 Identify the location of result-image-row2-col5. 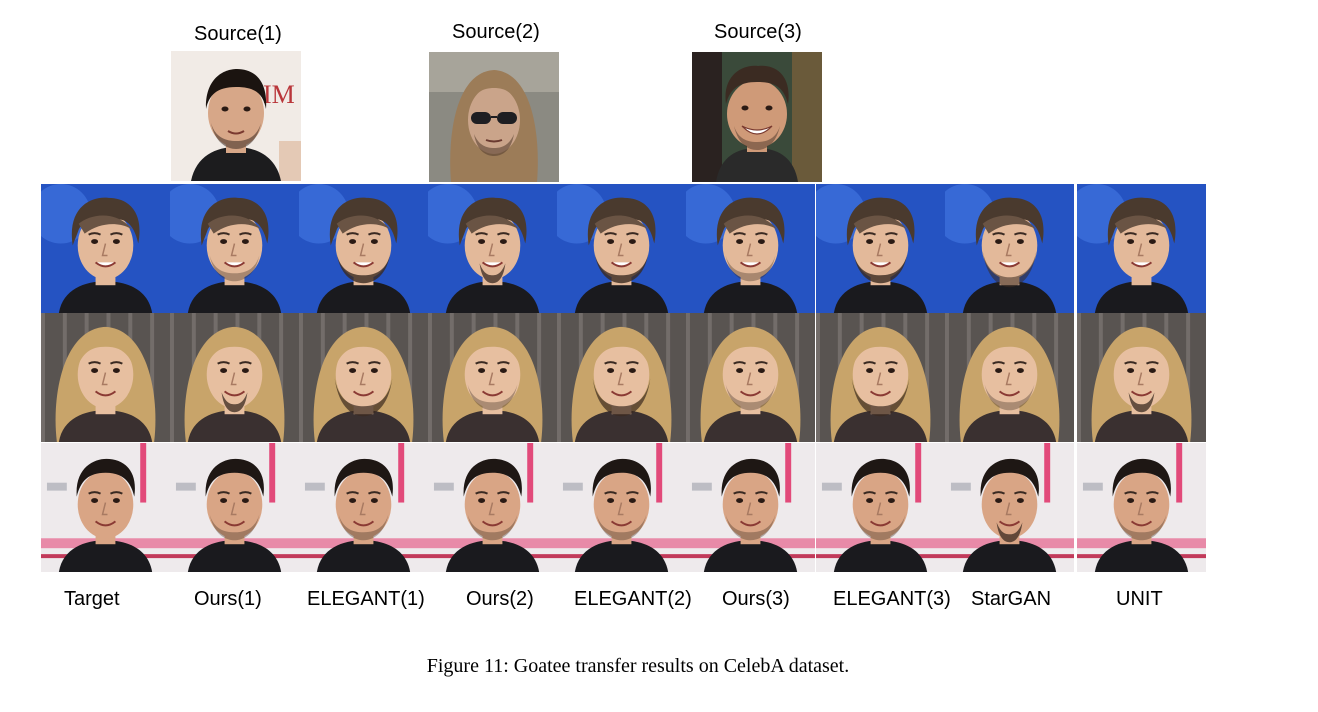
(621, 377).